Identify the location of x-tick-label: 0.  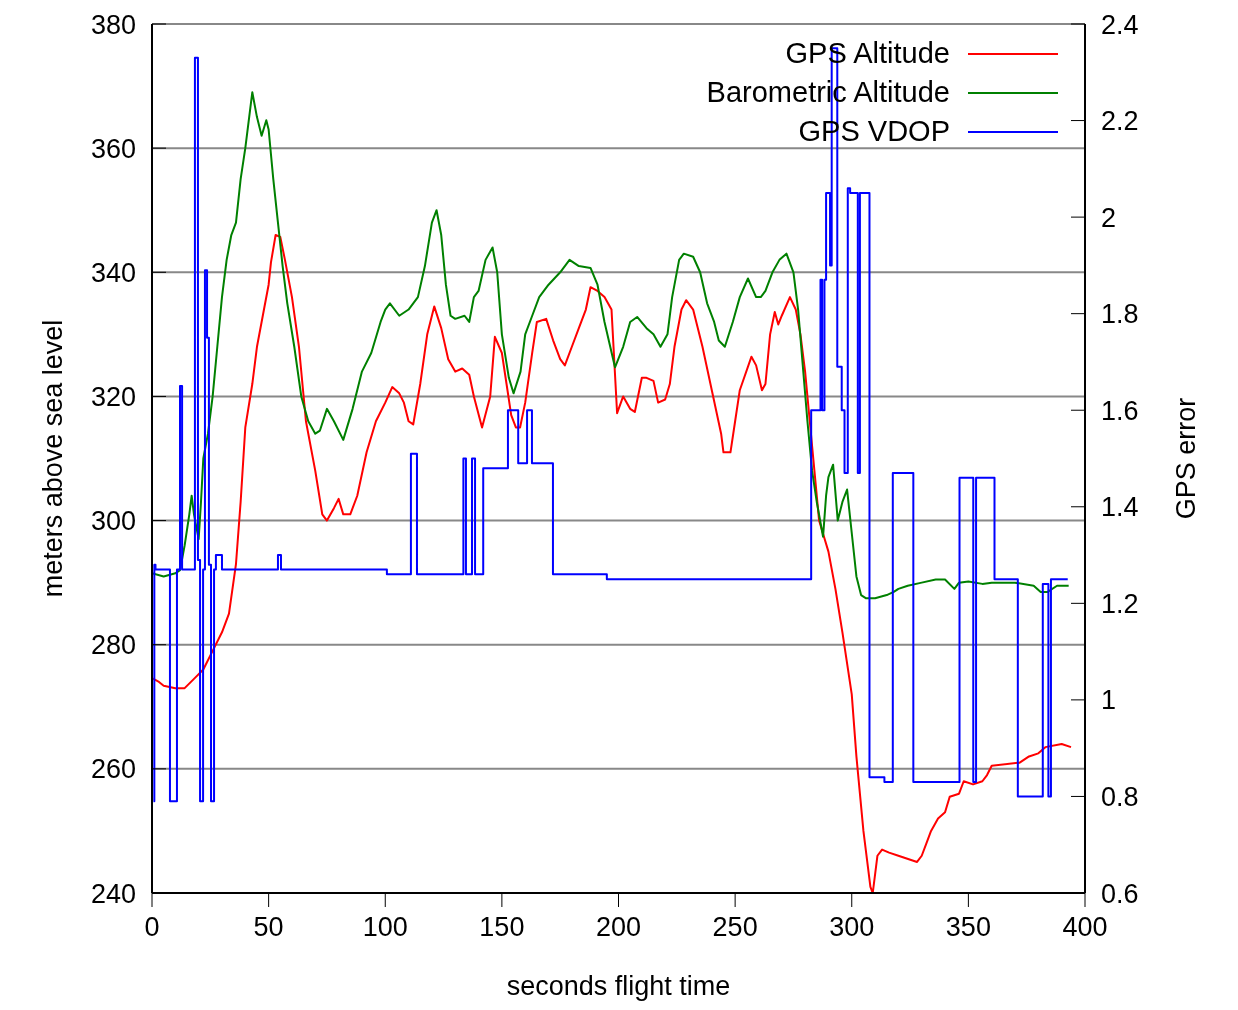
(152, 927).